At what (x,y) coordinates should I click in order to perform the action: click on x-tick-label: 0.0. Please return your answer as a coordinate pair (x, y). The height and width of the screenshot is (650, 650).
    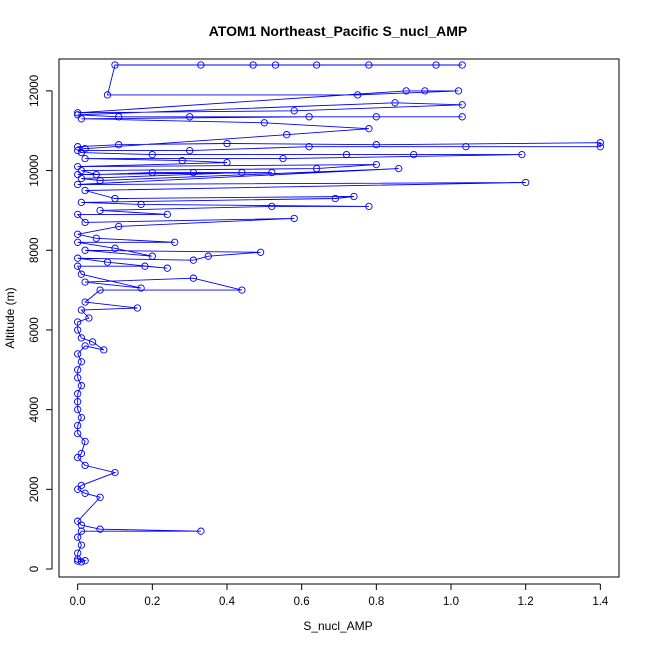
    Looking at the image, I should click on (78, 602).